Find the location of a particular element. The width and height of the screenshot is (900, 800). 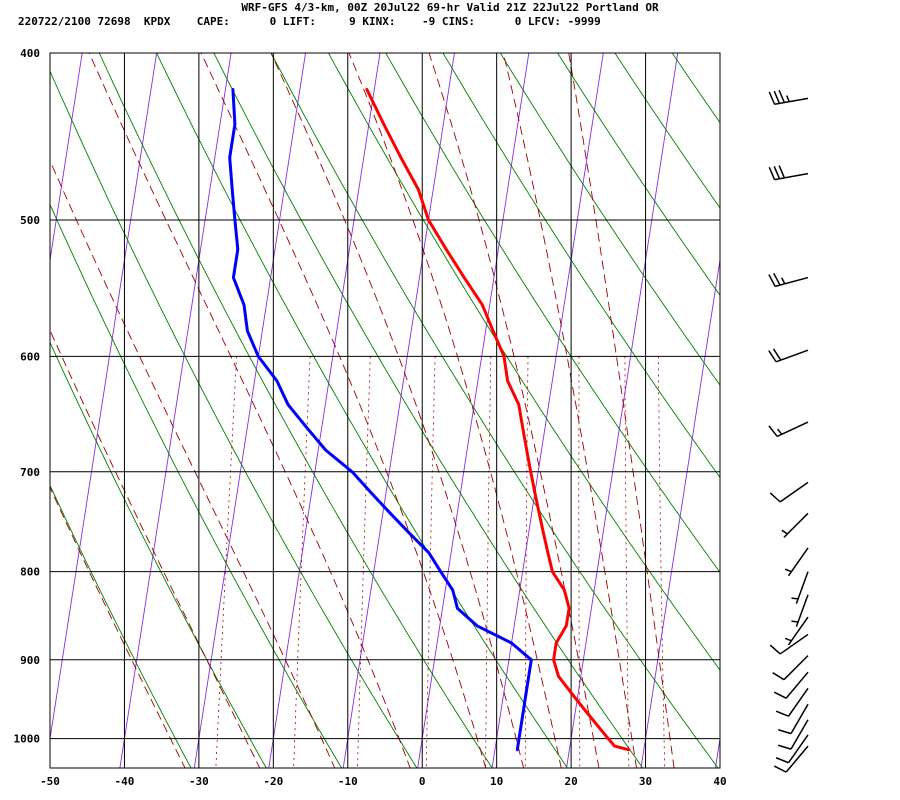

temperature-tick-label: 40 is located at coordinates (719, 781).